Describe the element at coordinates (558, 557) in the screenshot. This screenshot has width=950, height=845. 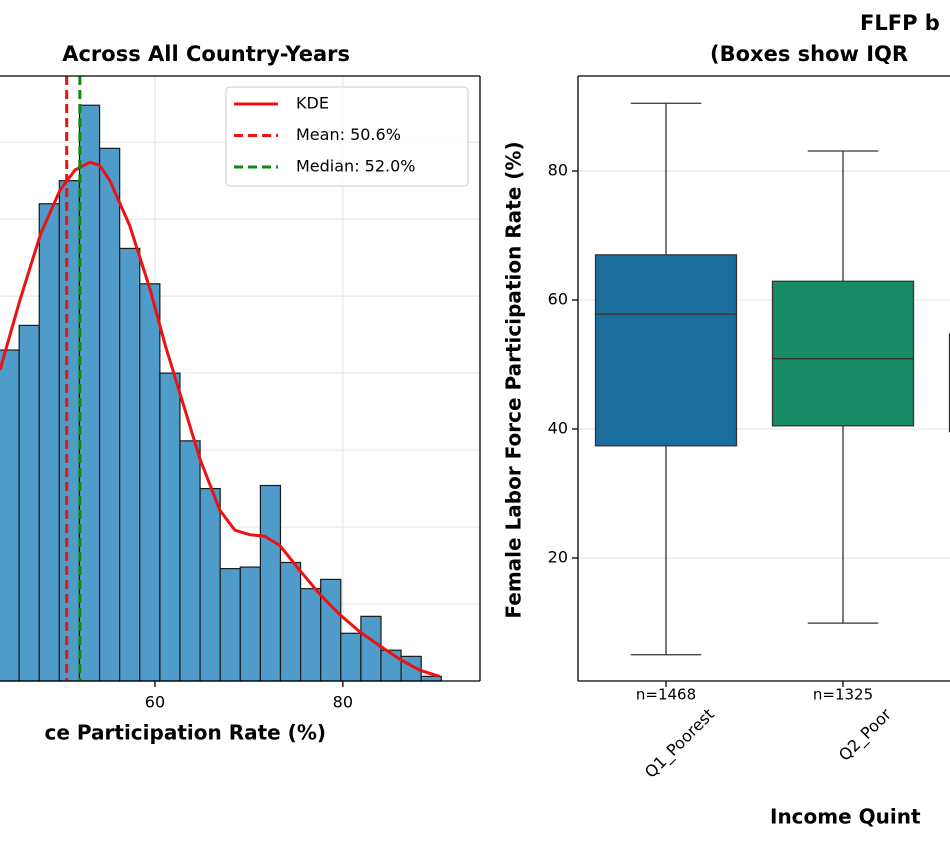
I see `y-tick-label: 20` at that location.